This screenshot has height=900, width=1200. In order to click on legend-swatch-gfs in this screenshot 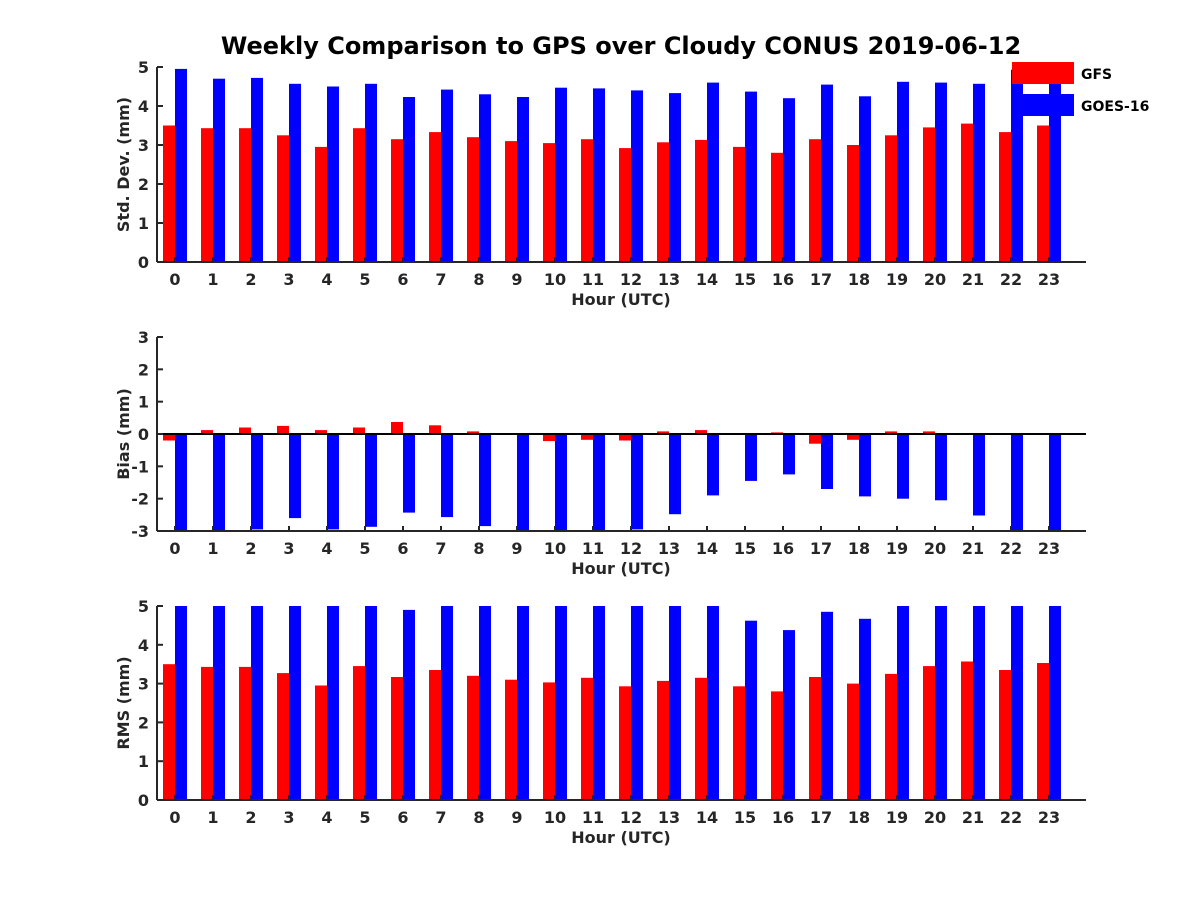, I will do `click(1043, 73)`.